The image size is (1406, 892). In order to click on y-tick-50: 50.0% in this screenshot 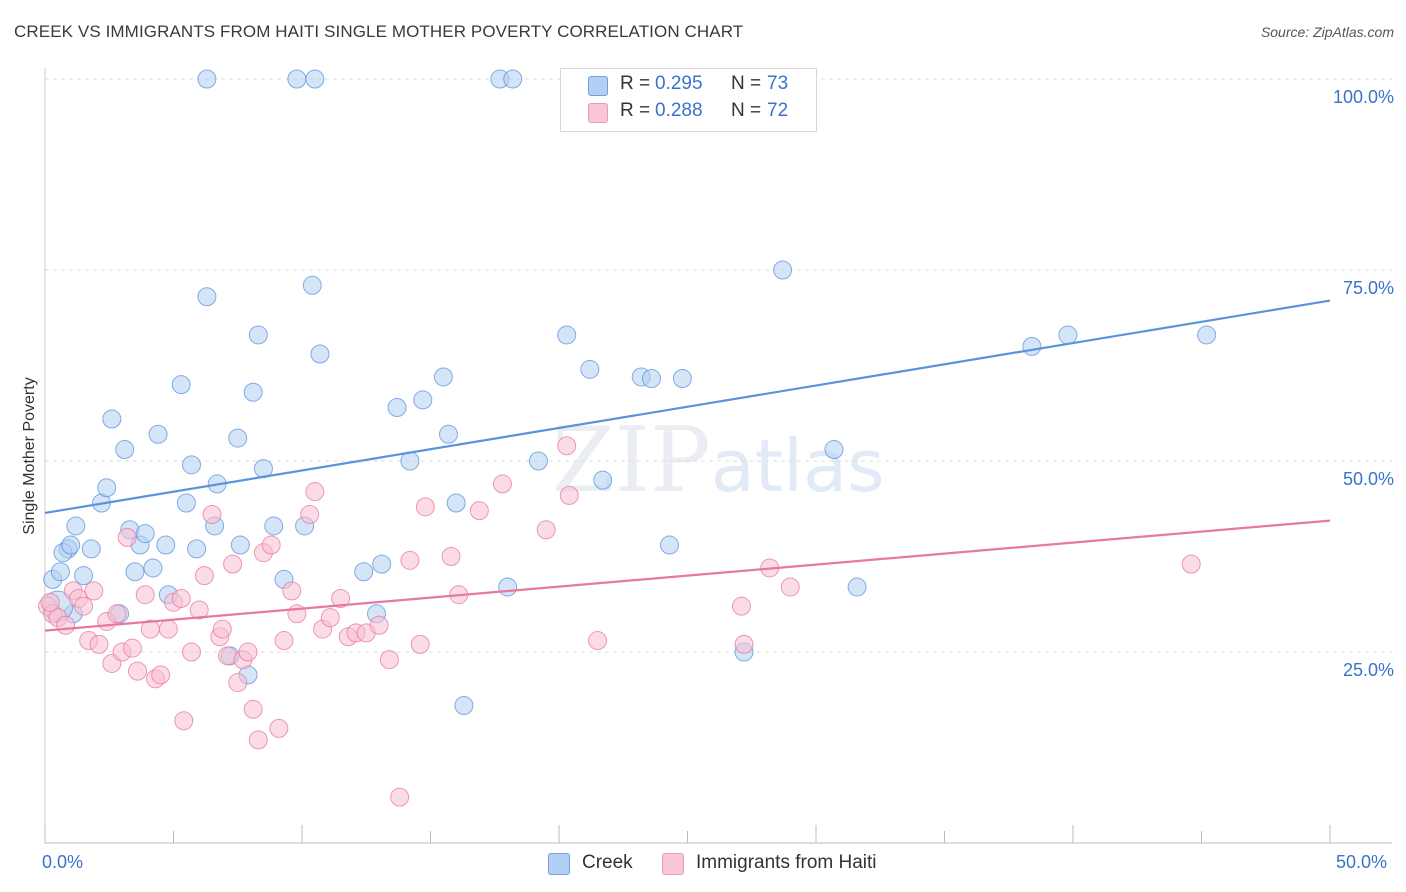, I will do `click(1368, 479)`.